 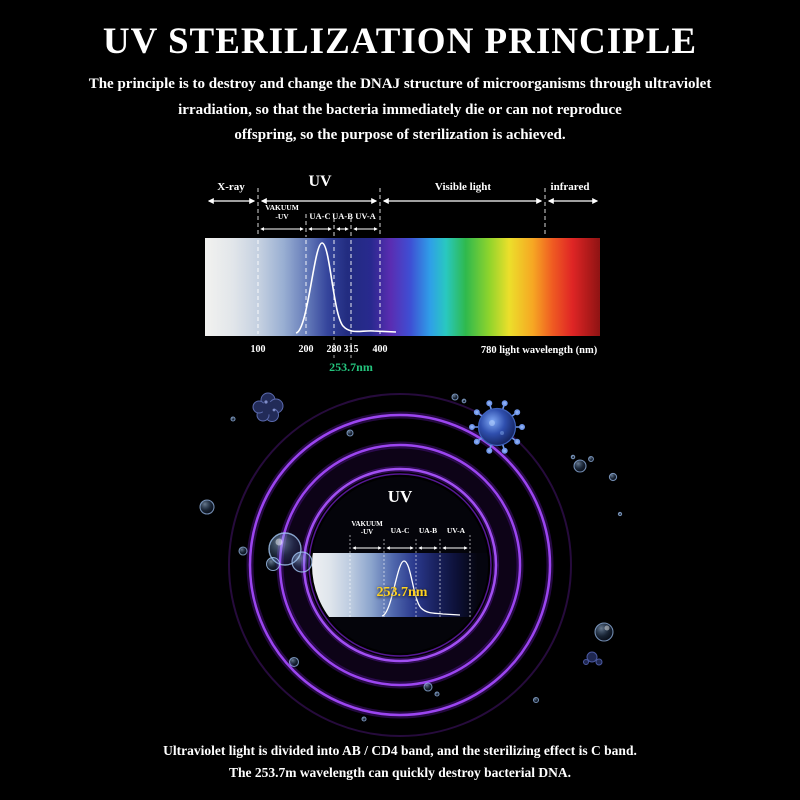 What do you see at coordinates (351, 349) in the screenshot?
I see `wavelength-tick: 315` at bounding box center [351, 349].